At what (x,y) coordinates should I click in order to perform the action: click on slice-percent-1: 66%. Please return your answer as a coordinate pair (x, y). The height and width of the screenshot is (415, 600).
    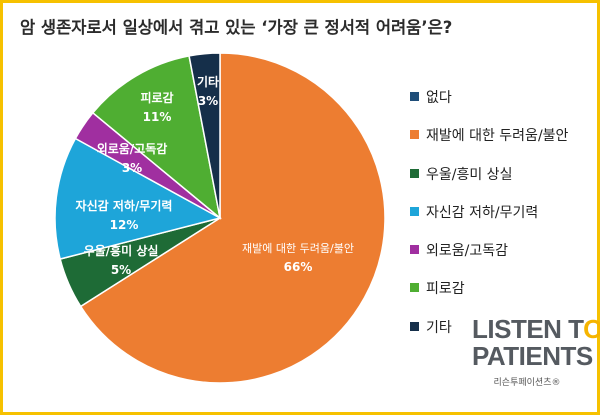
    Looking at the image, I should click on (298, 267).